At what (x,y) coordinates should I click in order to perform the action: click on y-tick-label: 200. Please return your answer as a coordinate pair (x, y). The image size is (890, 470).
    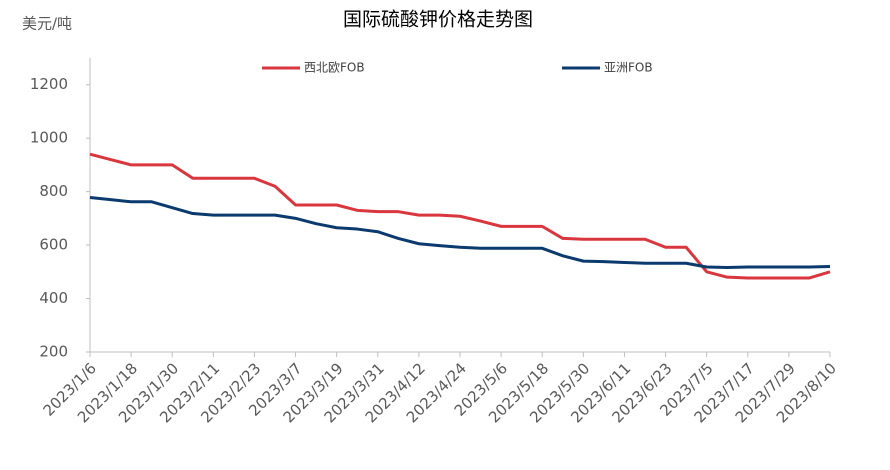
    Looking at the image, I should click on (53, 352).